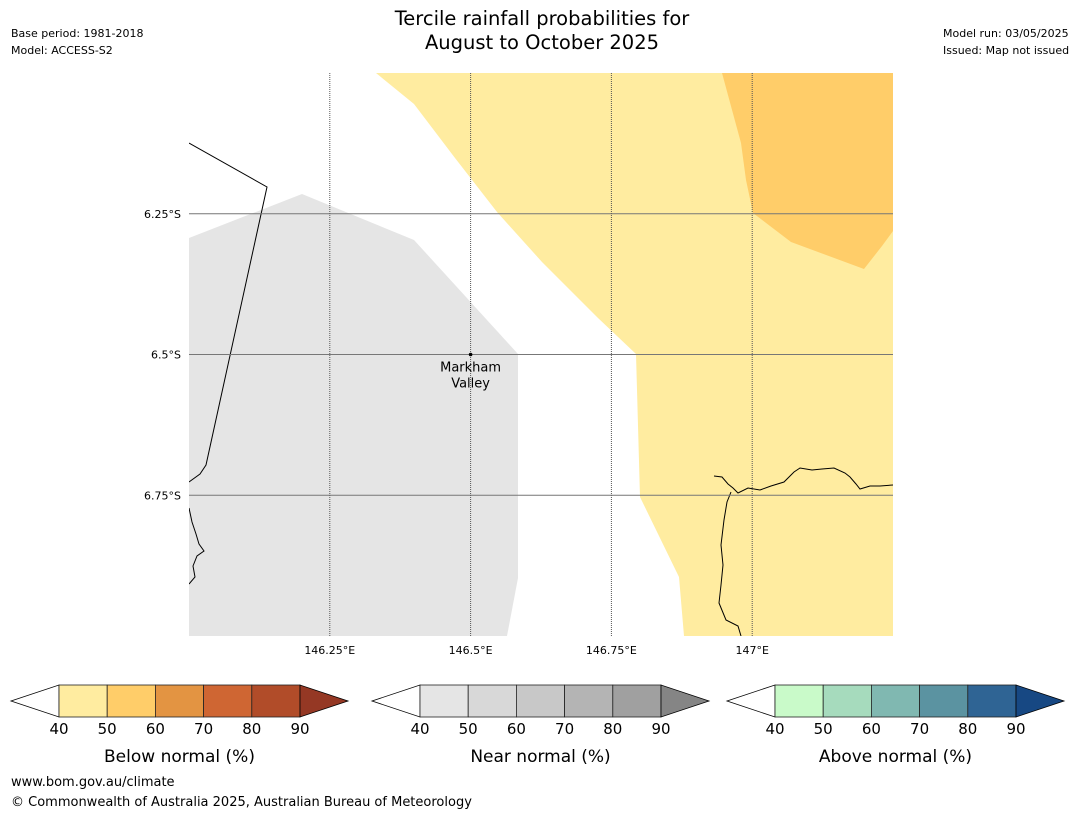 The image size is (1085, 816). I want to click on map-title-line1: Tercile rainfall probabilities for, so click(542, 18).